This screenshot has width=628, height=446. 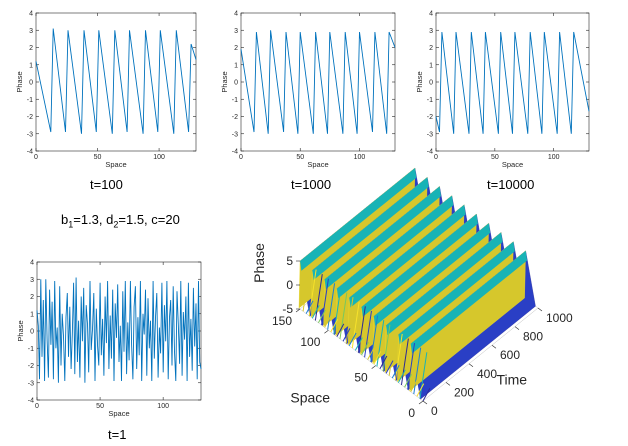 I want to click on time-tick-label: 200, so click(x=464, y=392).